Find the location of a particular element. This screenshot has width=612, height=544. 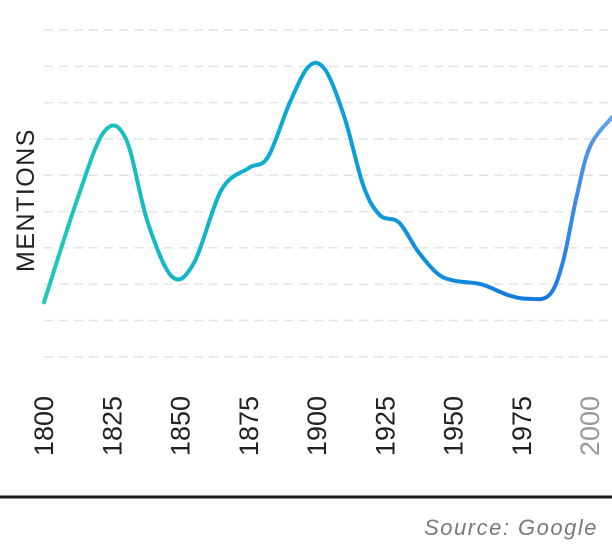

x-tick-label: 1875 is located at coordinates (249, 426).